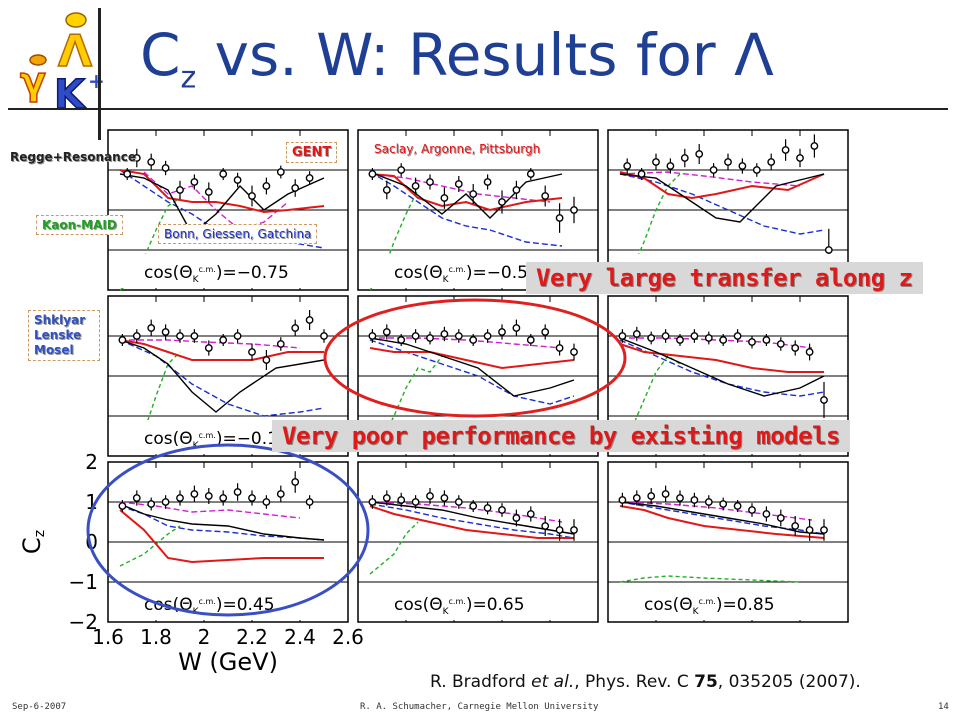 Image resolution: width=960 pixels, height=720 pixels. Describe the element at coordinates (39, 707) in the screenshot. I see `footer-date: Sep-6-2007` at that location.